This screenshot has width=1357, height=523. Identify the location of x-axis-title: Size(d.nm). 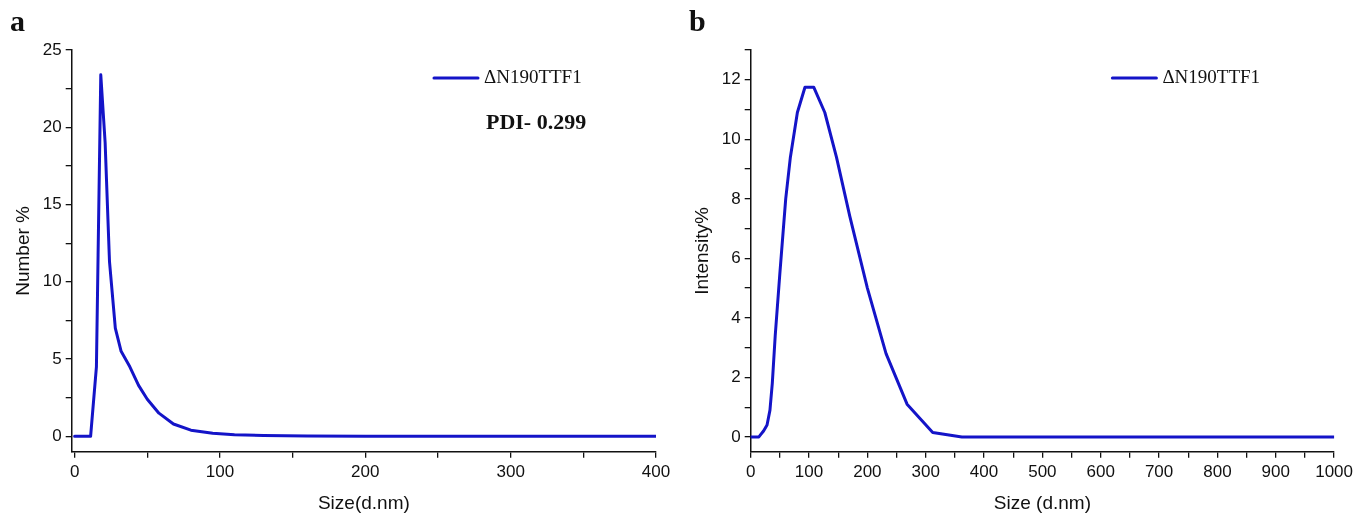
(363, 502).